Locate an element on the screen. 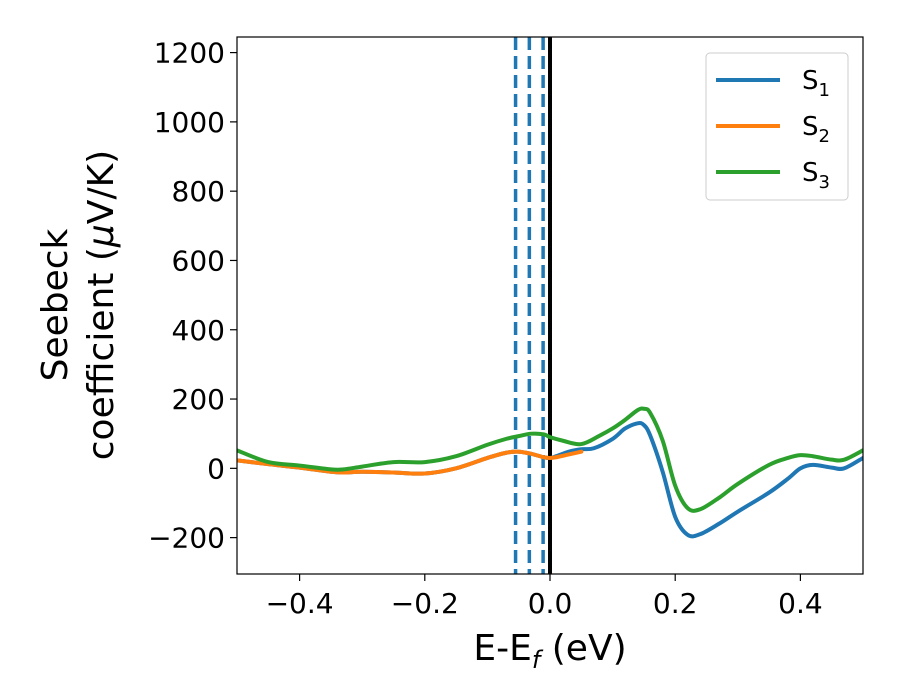 The image size is (900, 700). x-axis-title: E-Ef (eV) is located at coordinates (549, 651).